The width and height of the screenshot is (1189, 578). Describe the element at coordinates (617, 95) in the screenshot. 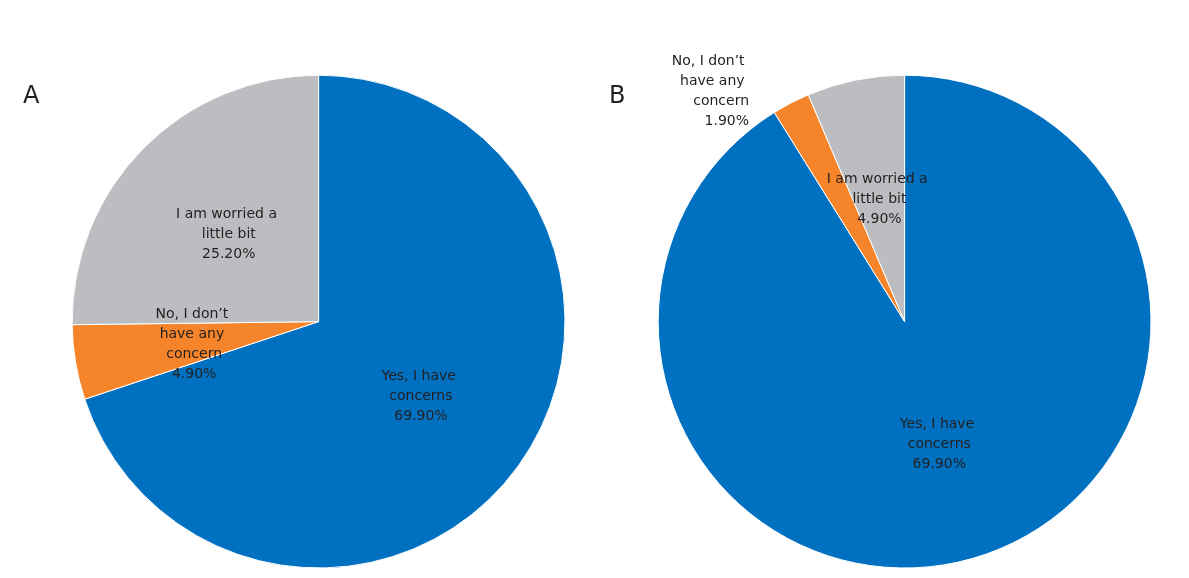

I see `text: B` at that location.